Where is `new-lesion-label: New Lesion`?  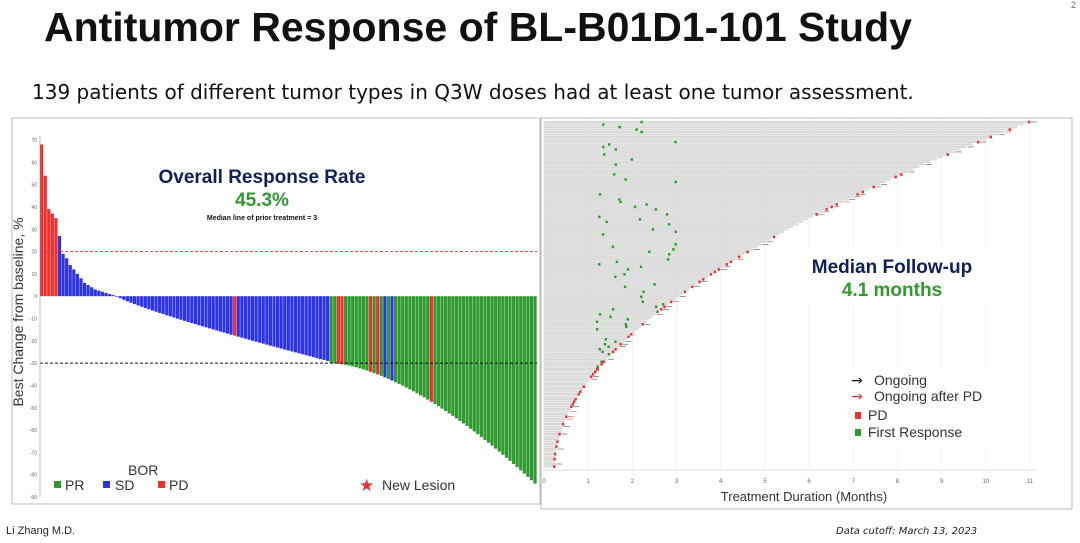 new-lesion-label: New Lesion is located at coordinates (418, 485).